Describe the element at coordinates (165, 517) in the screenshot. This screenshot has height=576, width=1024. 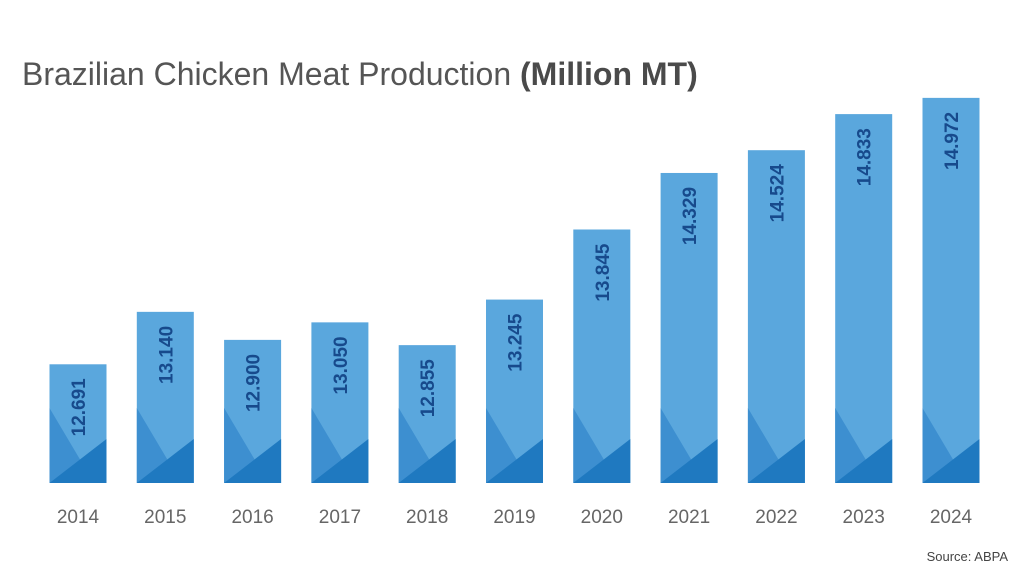
I see `x-tick-label-2015: 2015` at that location.